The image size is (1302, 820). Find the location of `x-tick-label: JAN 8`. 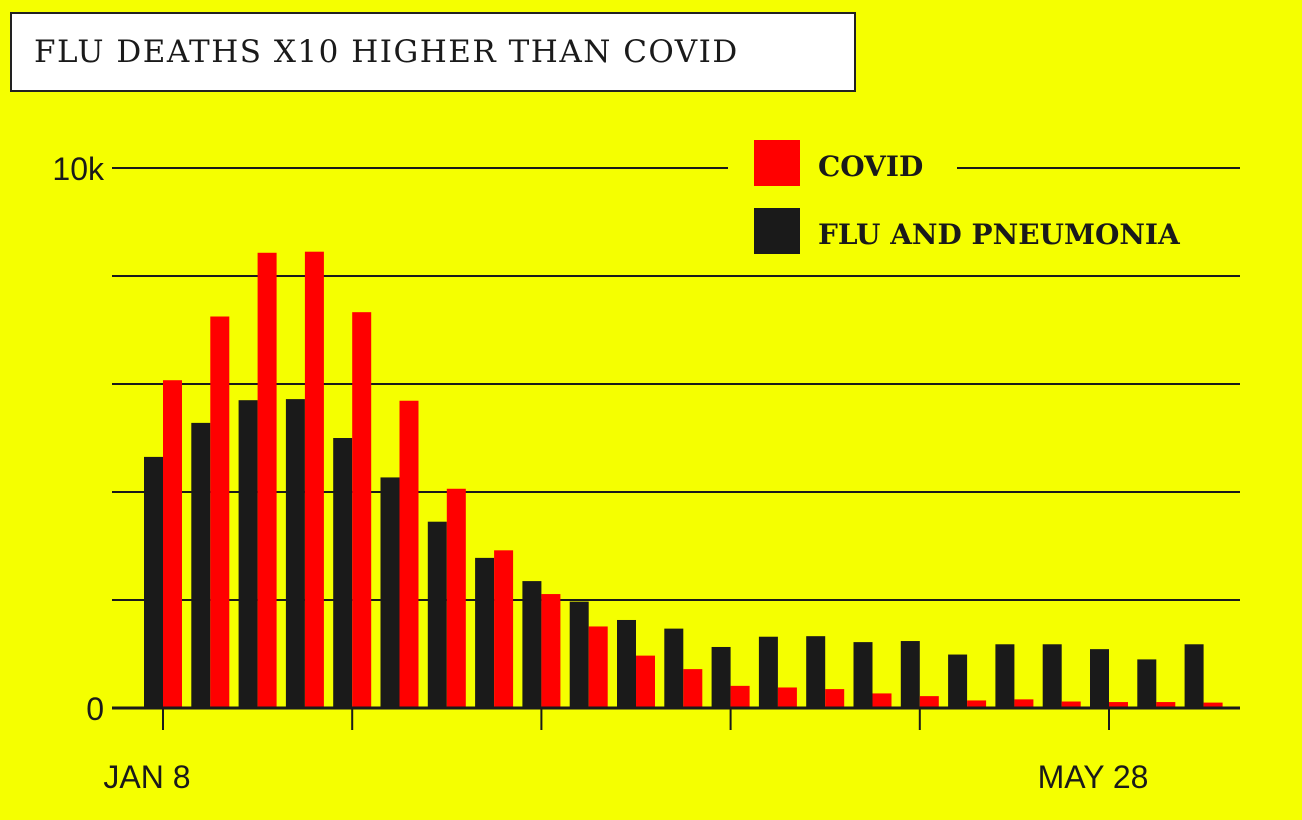

x-tick-label: JAN 8 is located at coordinates (146, 777).